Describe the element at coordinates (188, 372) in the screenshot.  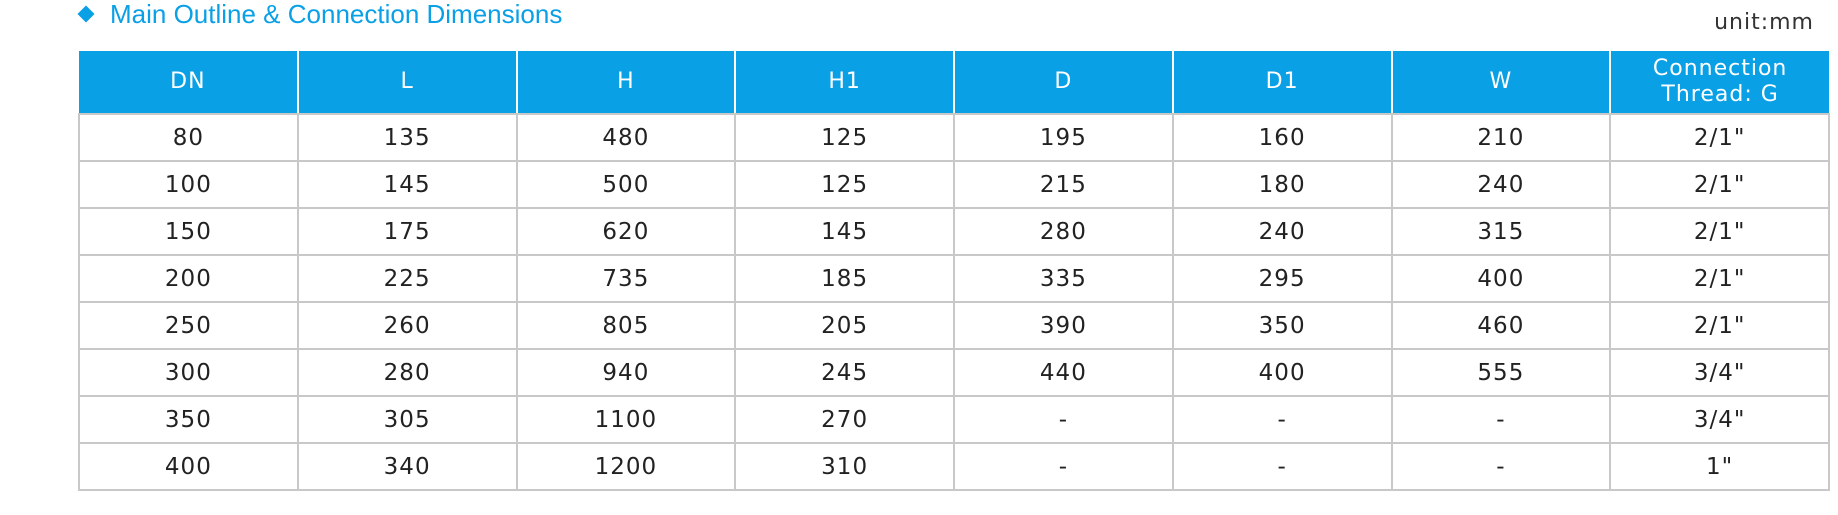
I see `table-cell: 300` at that location.